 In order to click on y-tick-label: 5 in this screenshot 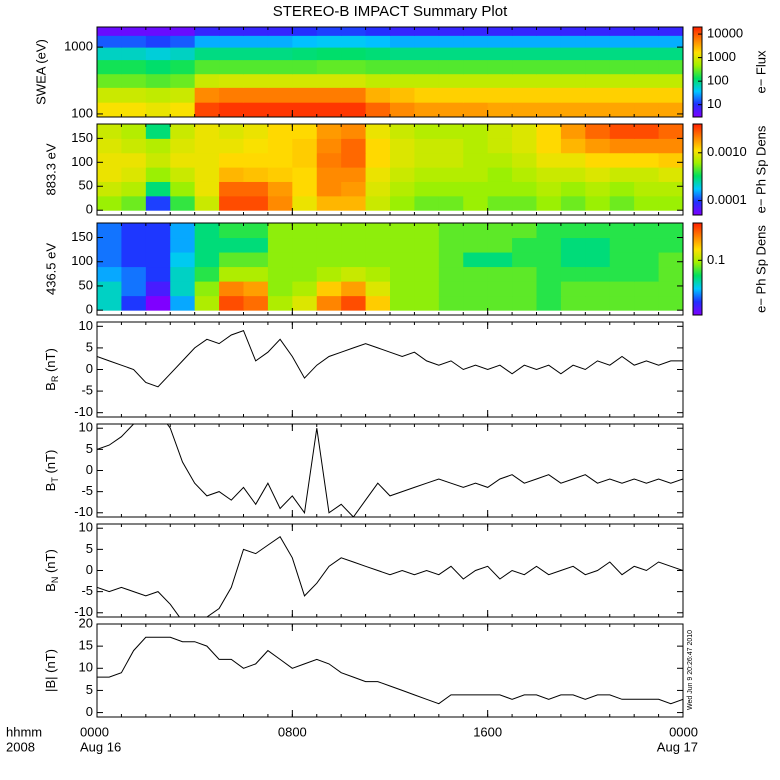, I will do `click(89, 689)`.